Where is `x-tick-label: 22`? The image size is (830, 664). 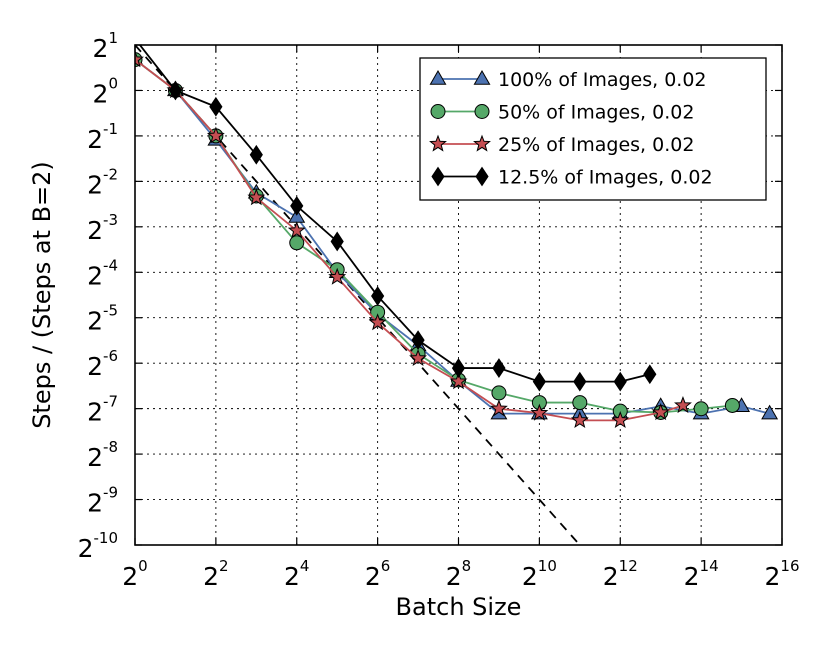 x-tick-label: 22 is located at coordinates (215, 574).